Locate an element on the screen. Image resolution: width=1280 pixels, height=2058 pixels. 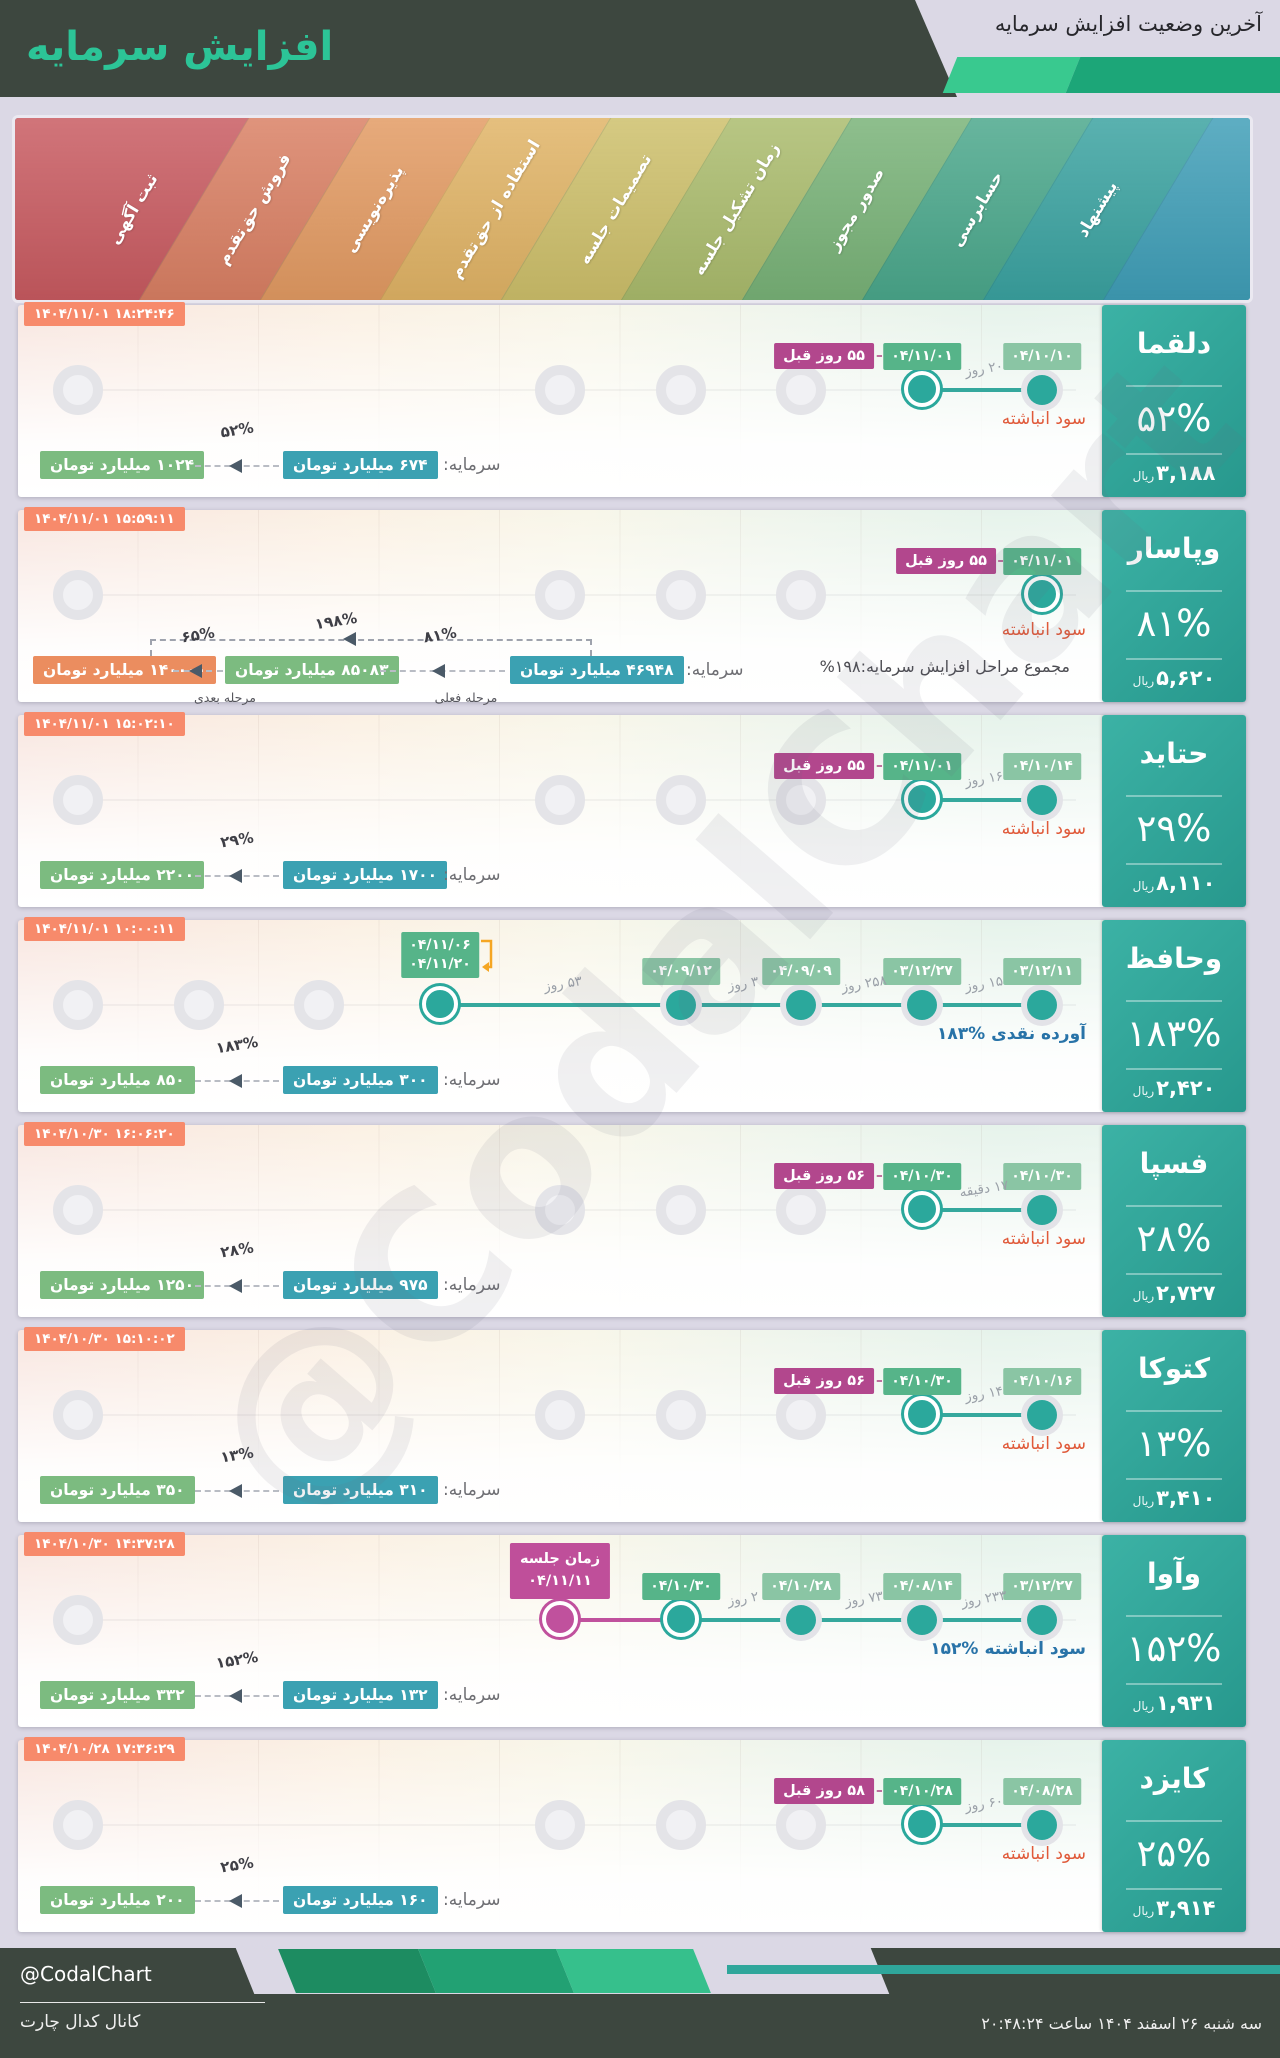
company-price: ۱,۹۳۱ ریال is located at coordinates (1174, 1703).